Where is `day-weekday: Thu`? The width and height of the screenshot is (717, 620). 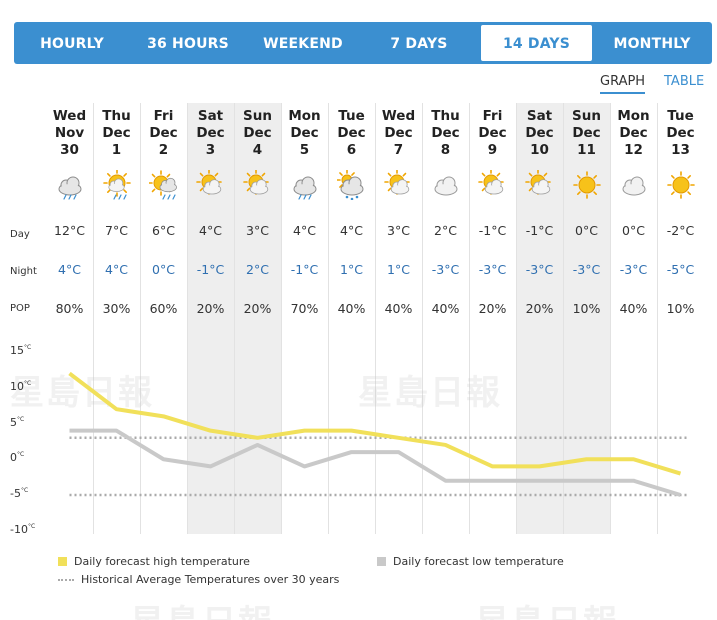
day-weekday: Thu is located at coordinates (445, 116).